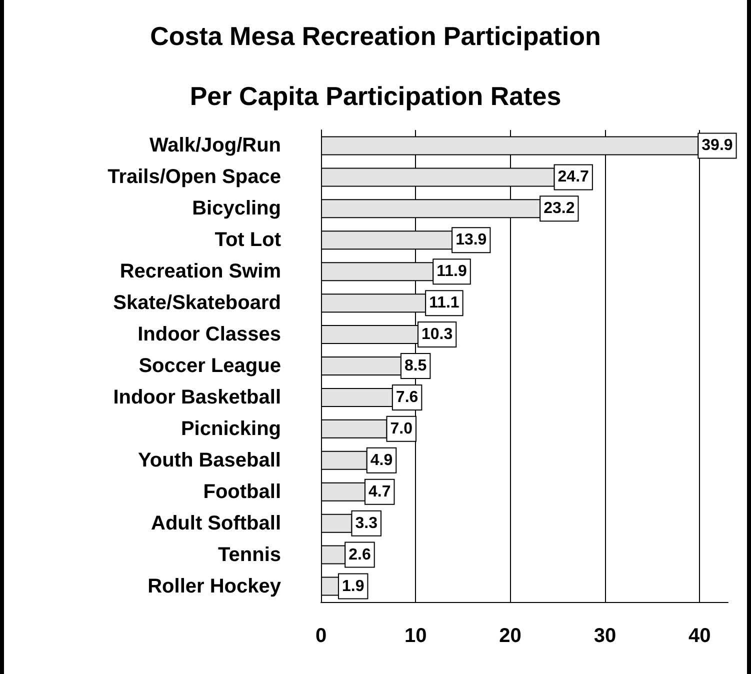 The width and height of the screenshot is (751, 674). I want to click on y-tick-label: Bicycling, so click(236, 209).